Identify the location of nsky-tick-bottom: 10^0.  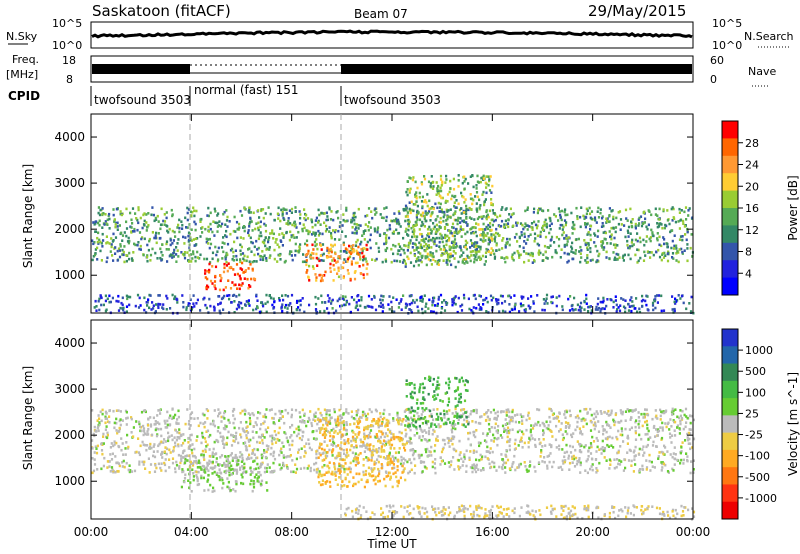
(67, 45).